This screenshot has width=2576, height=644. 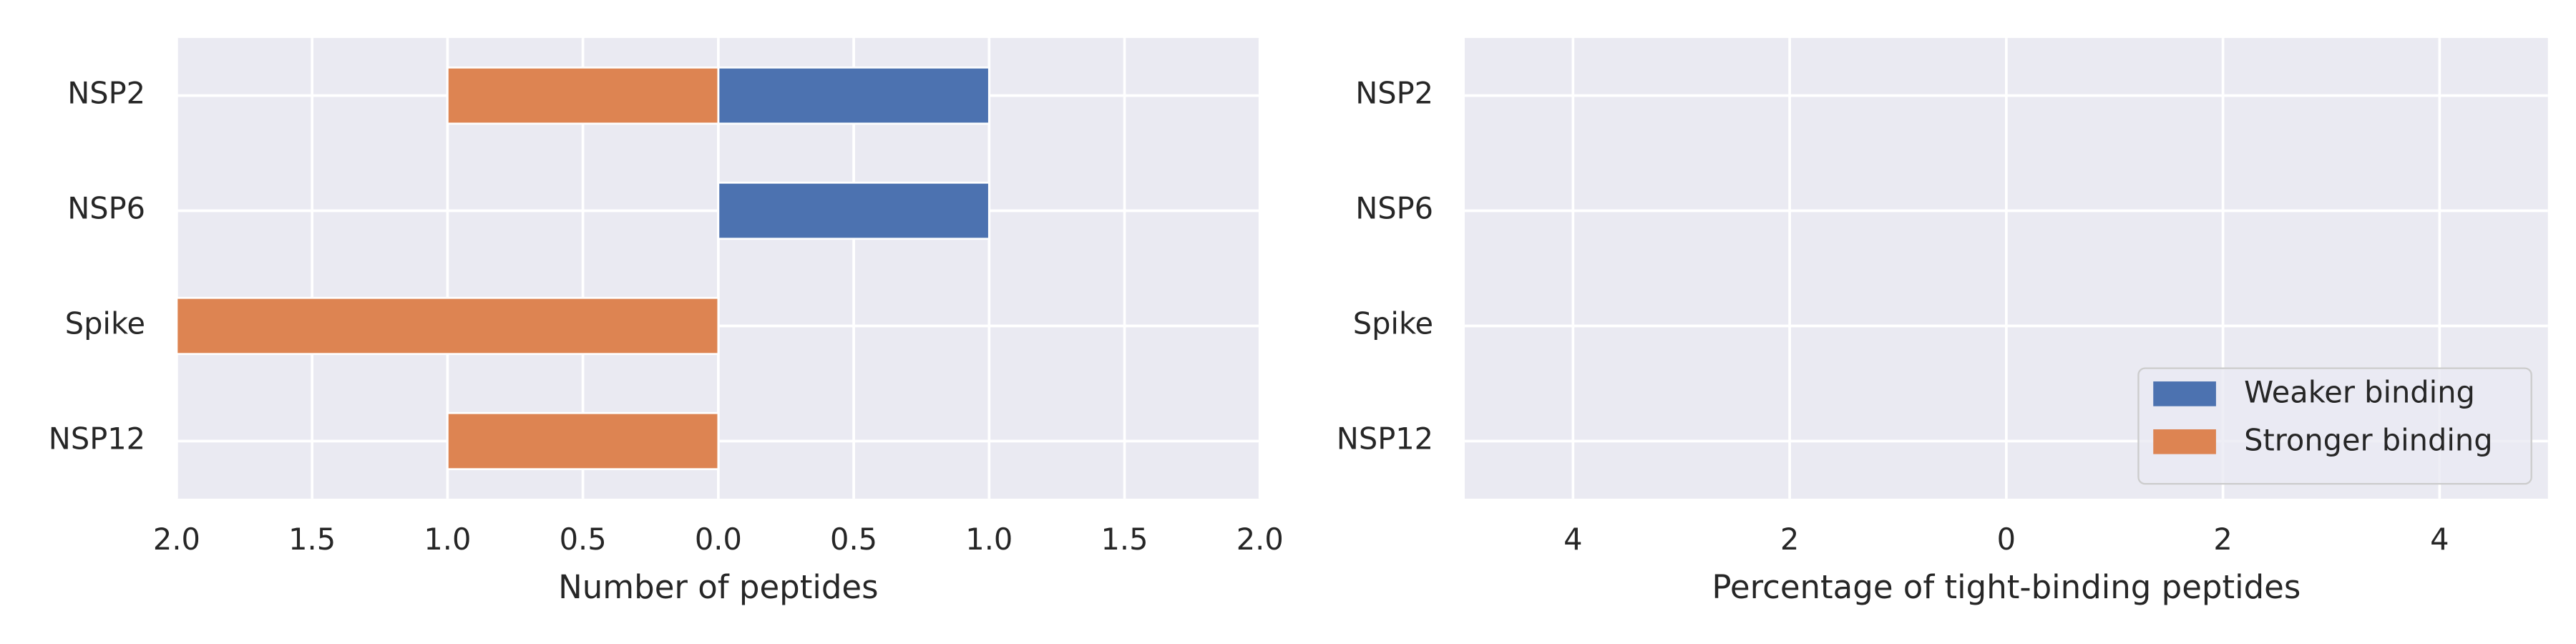 What do you see at coordinates (2006, 539) in the screenshot?
I see `x-tick-label: 0` at bounding box center [2006, 539].